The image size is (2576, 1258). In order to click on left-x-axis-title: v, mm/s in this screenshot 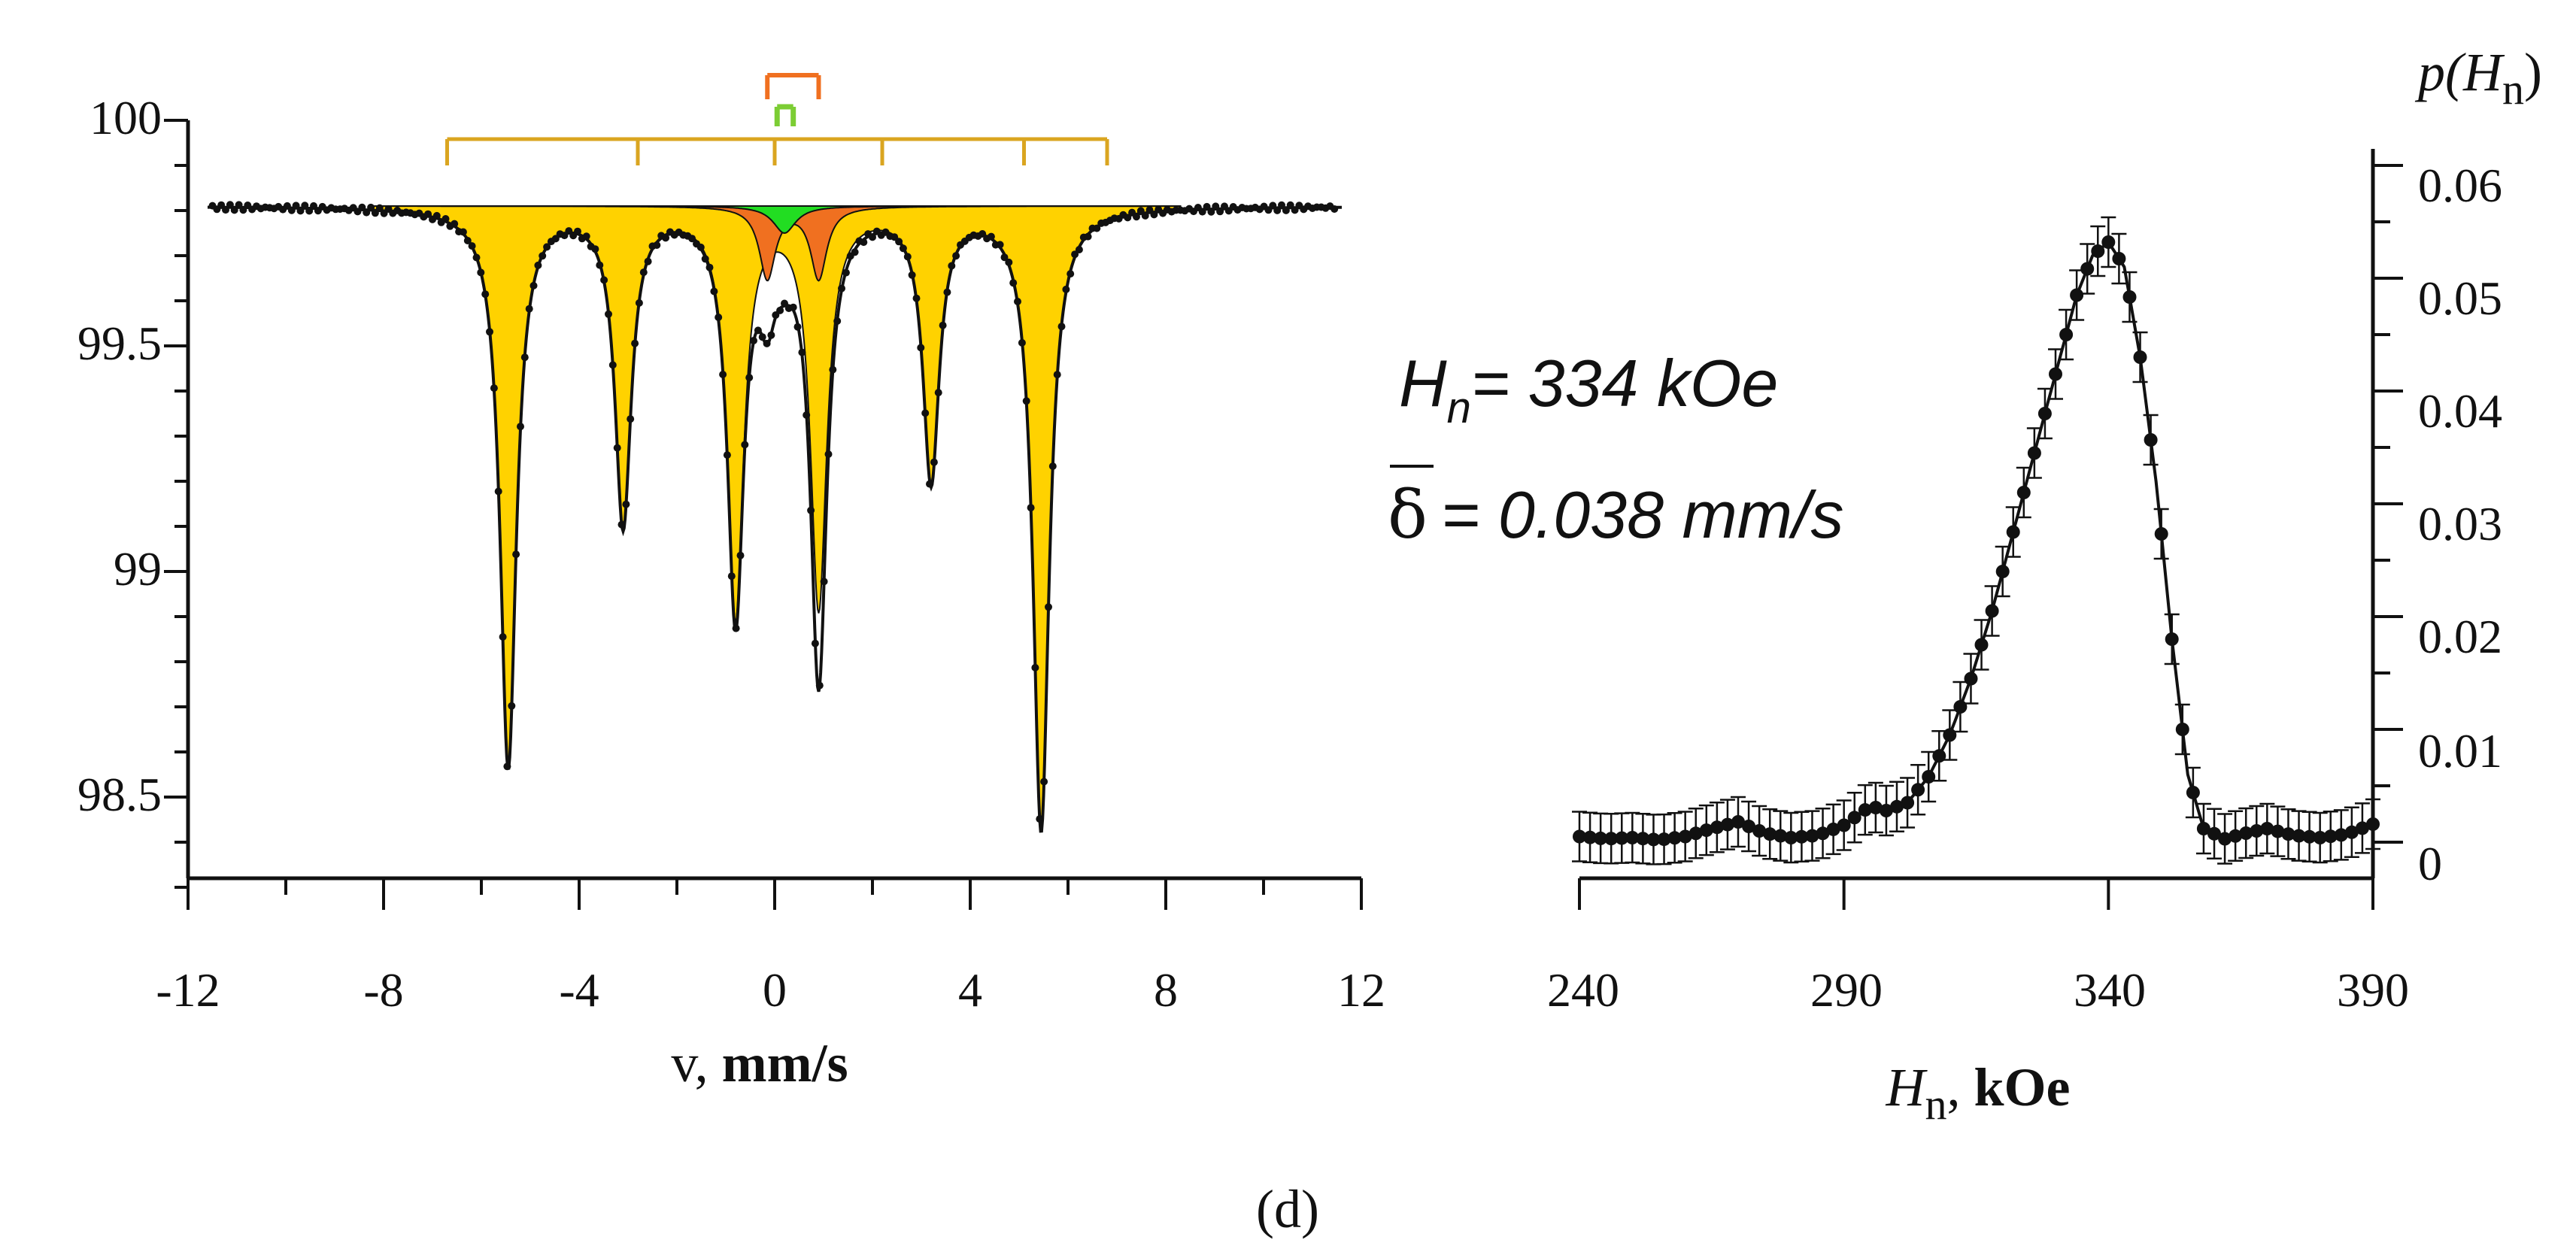, I will do `click(759, 1063)`.